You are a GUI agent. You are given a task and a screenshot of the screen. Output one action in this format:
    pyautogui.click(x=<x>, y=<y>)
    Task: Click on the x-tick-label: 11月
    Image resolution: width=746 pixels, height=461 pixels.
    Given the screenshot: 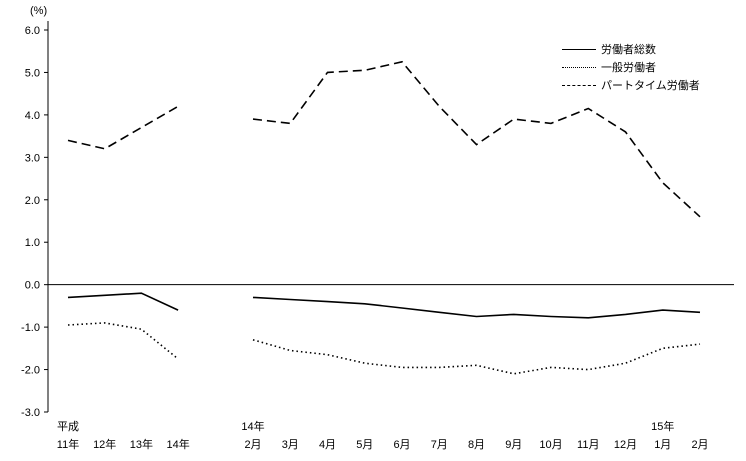 What is the action you would take?
    pyautogui.click(x=588, y=445)
    